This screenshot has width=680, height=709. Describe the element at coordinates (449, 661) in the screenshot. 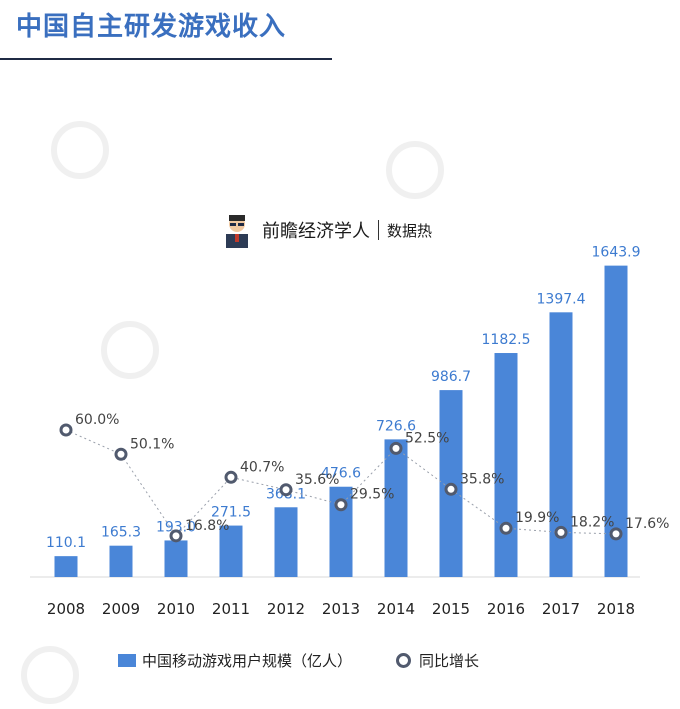

I see `legend-line-label: 同比增长` at that location.